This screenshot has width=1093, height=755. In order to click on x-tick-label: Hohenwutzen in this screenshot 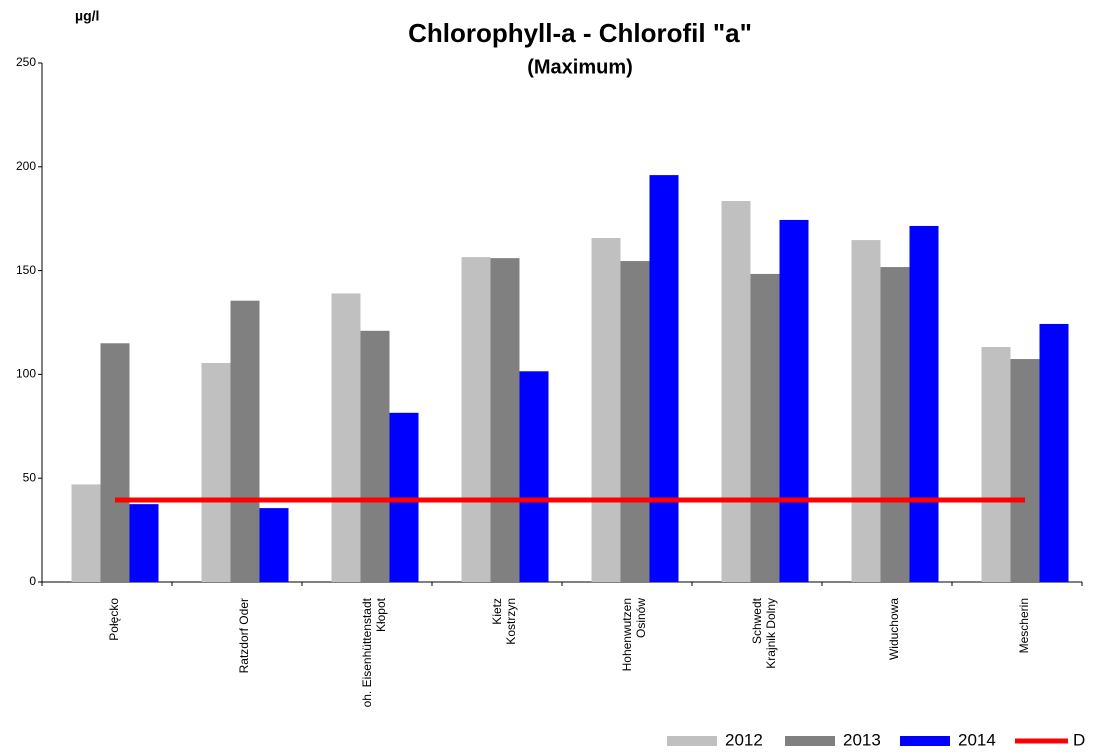, I will do `click(627, 634)`.